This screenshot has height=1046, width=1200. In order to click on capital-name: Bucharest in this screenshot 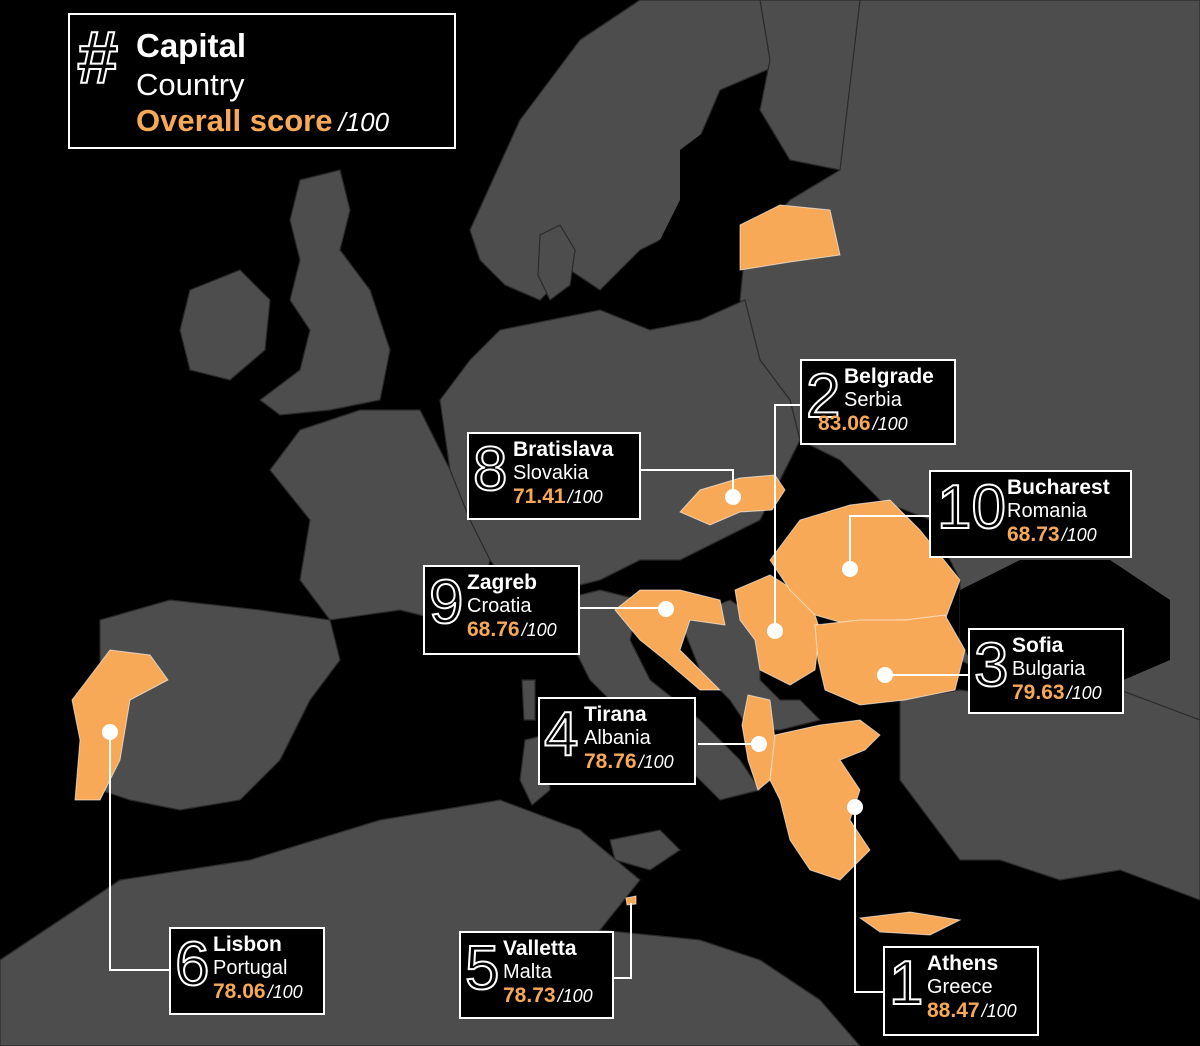, I will do `click(1058, 487)`.